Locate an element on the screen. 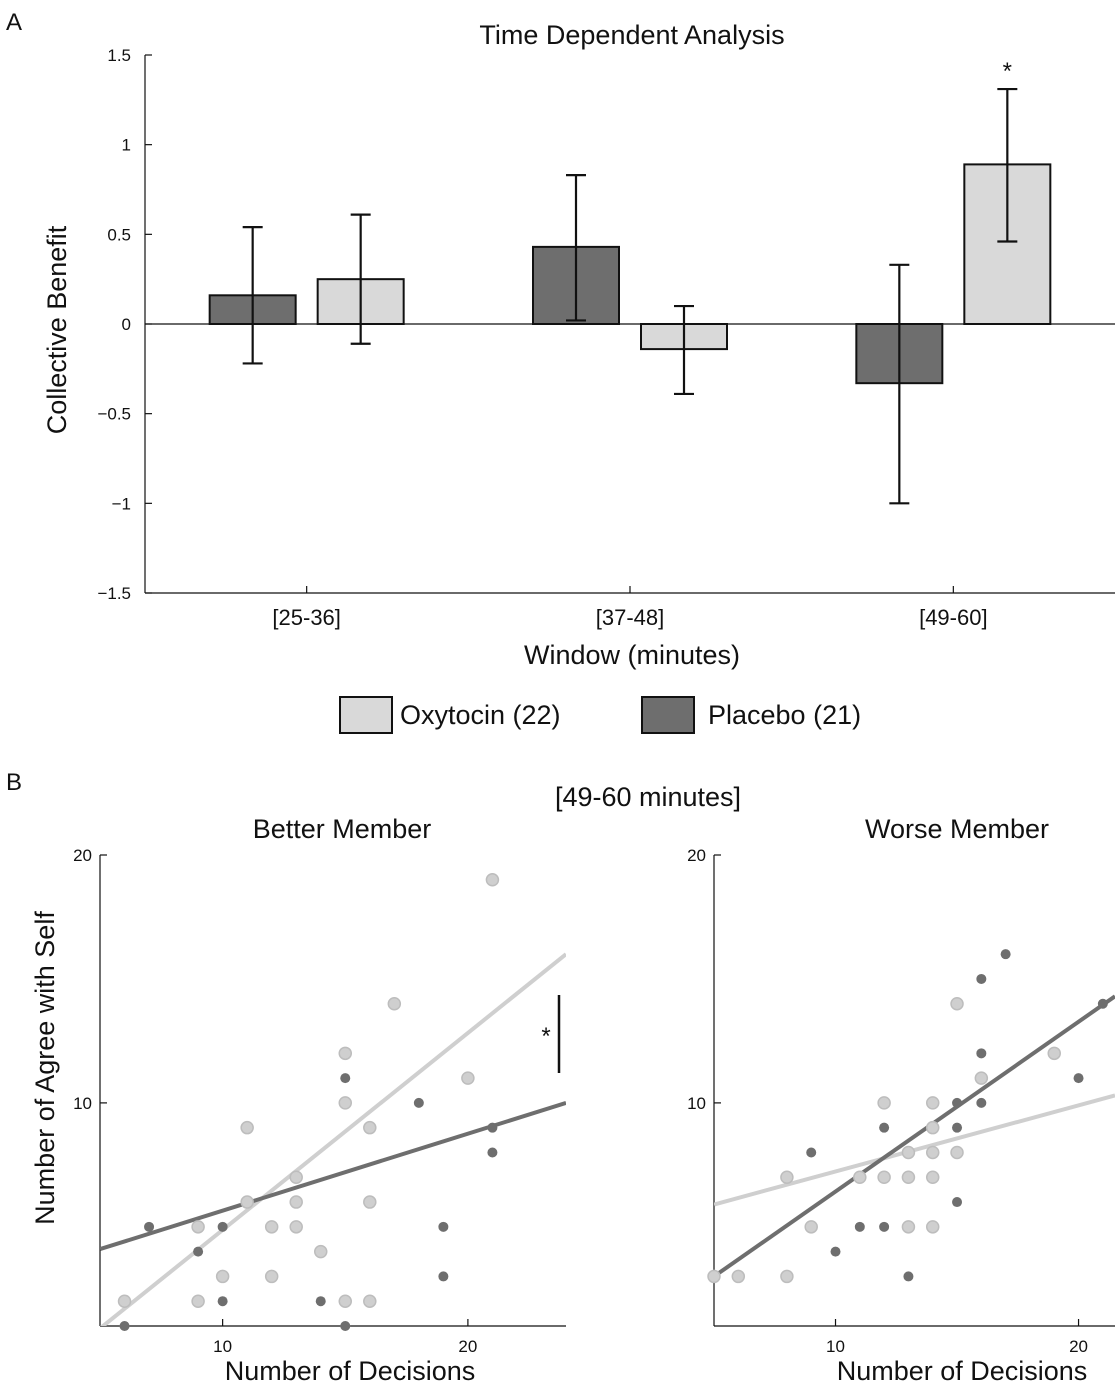 The height and width of the screenshot is (1387, 1115). worse-member-ytick-label: 10 is located at coordinates (696, 1103).